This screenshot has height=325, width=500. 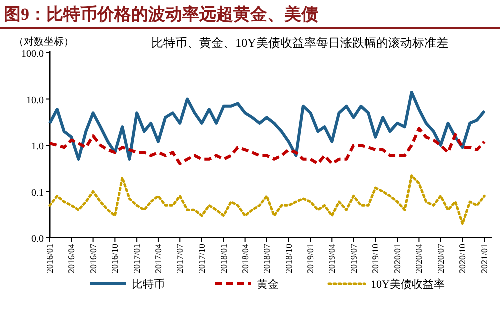 I want to click on y-axis-title: （对数坐标）, so click(x=44, y=42).